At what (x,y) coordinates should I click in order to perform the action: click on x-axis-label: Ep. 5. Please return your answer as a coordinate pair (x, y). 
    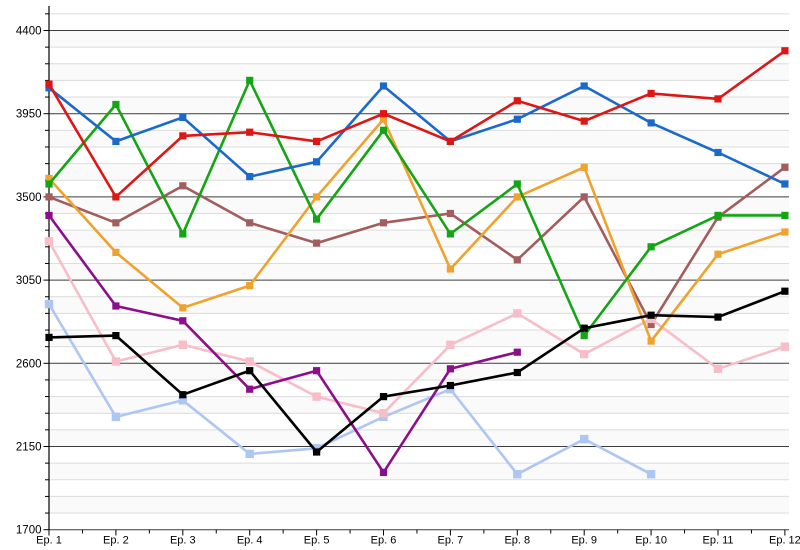
    Looking at the image, I should click on (317, 541).